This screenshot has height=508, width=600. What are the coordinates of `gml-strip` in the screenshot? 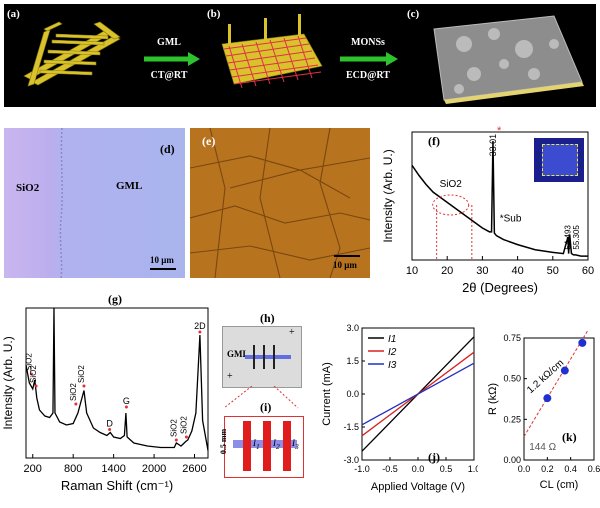 It's located at (268, 357).